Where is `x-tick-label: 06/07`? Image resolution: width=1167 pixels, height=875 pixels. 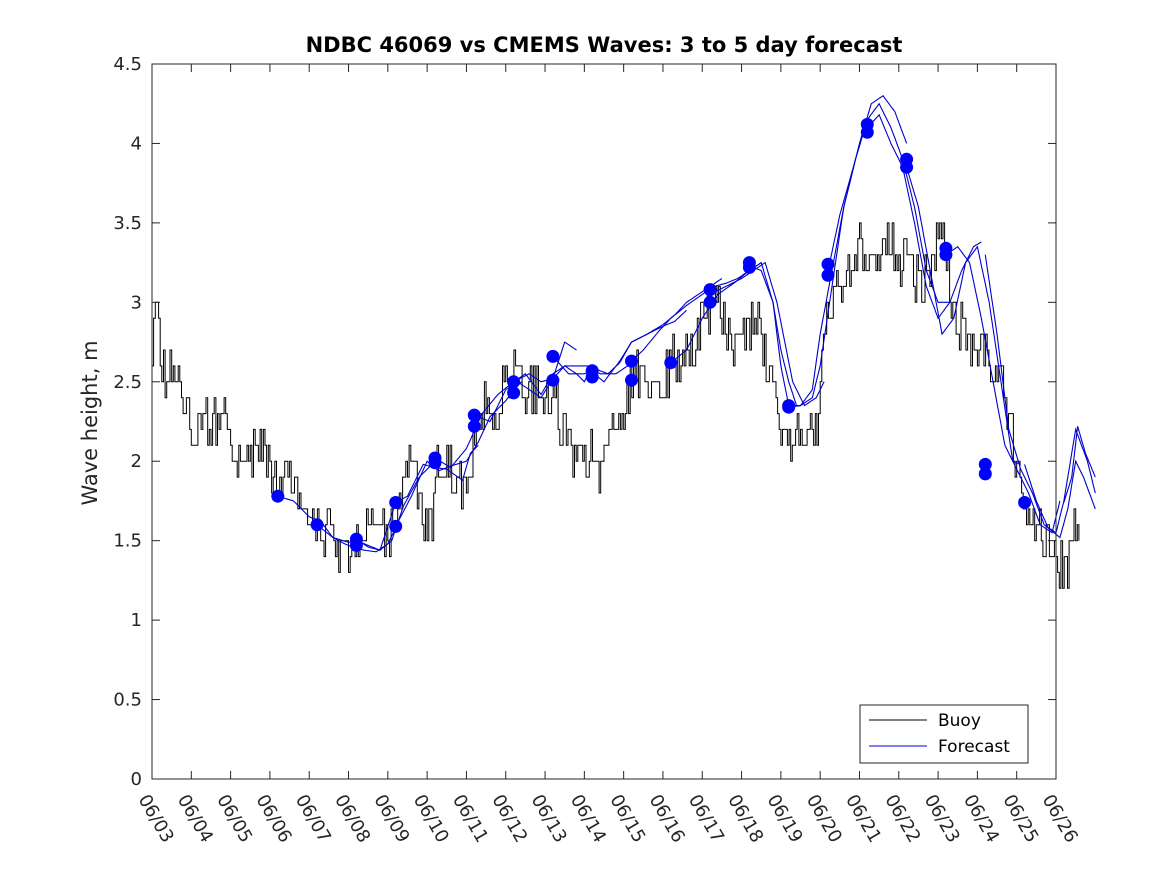 x-tick-label: 06/07 is located at coordinates (313, 818).